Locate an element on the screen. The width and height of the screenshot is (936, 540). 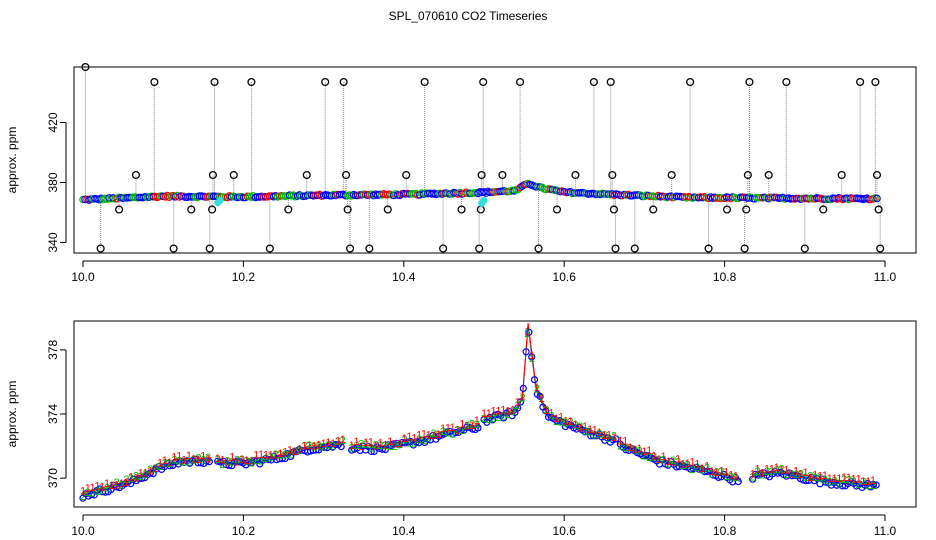
bottom-x-tick-label: 10.2 is located at coordinates (244, 531).